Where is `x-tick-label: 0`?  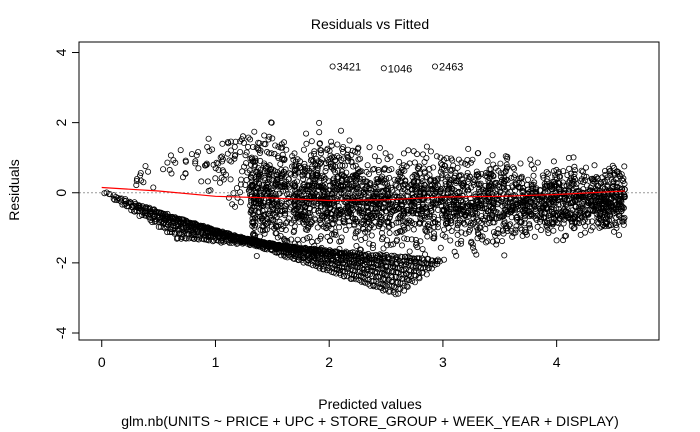
x-tick-label: 0 is located at coordinates (102, 362).